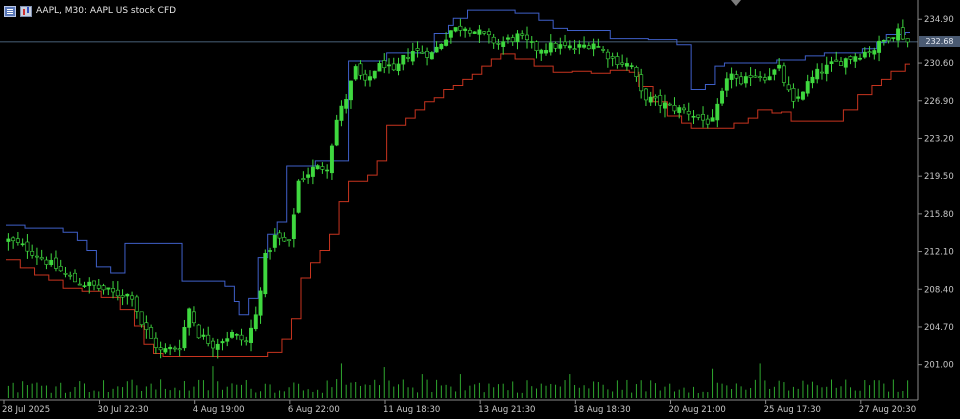 This screenshot has width=960, height=419. Describe the element at coordinates (219, 410) in the screenshot. I see `time-tick-label: 4 Aug 19:00` at that location.